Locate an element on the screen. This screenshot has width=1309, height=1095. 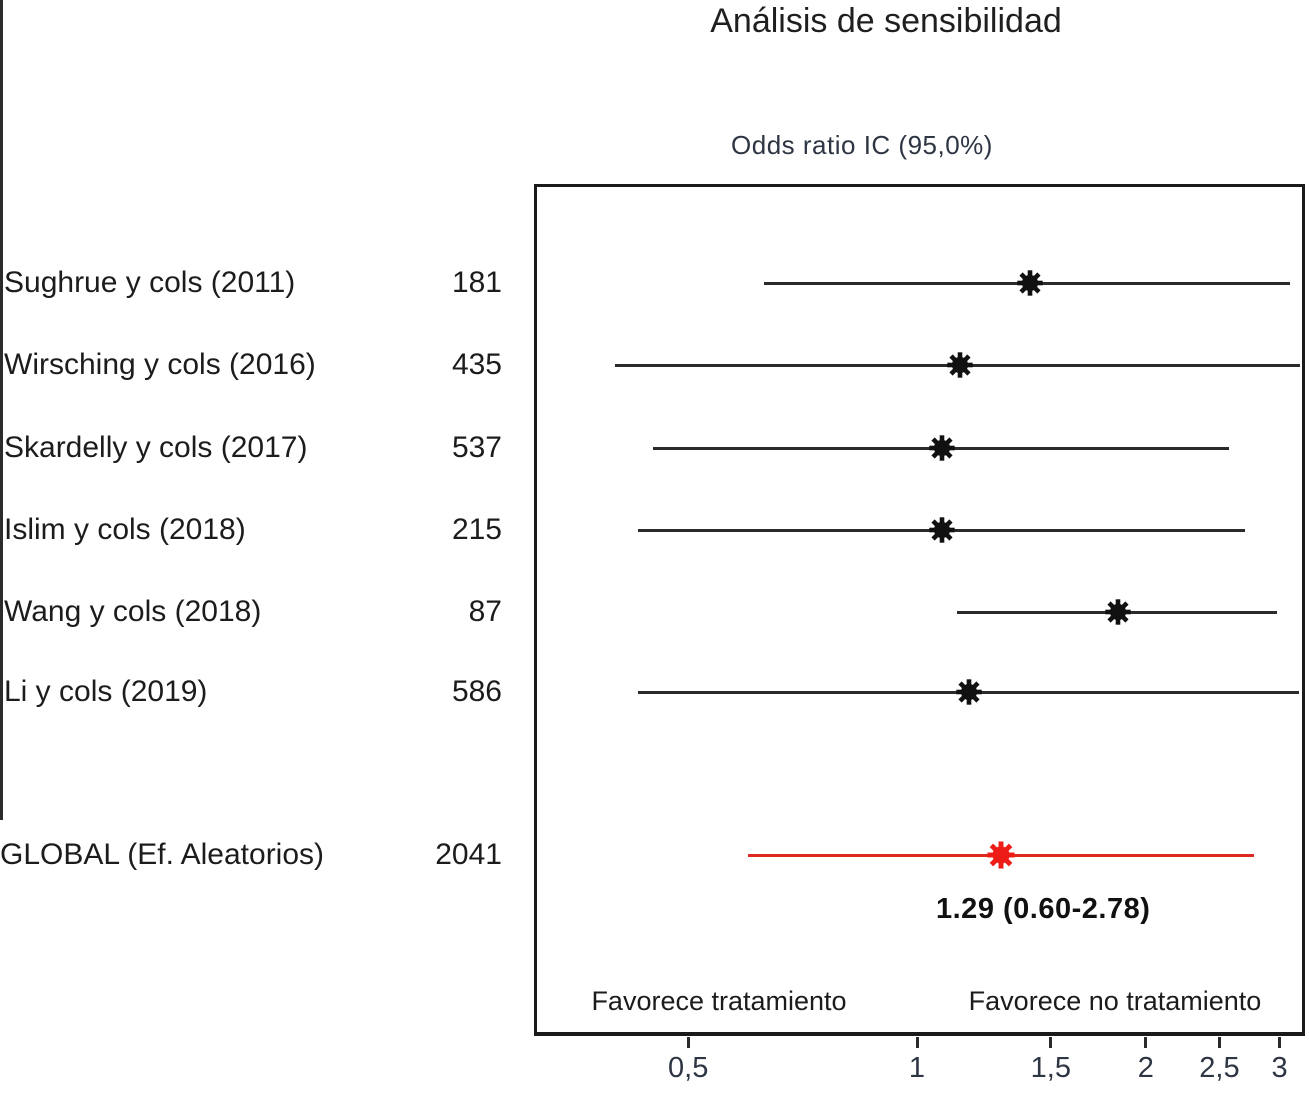
global-sample-size: 2041 is located at coordinates (468, 854).